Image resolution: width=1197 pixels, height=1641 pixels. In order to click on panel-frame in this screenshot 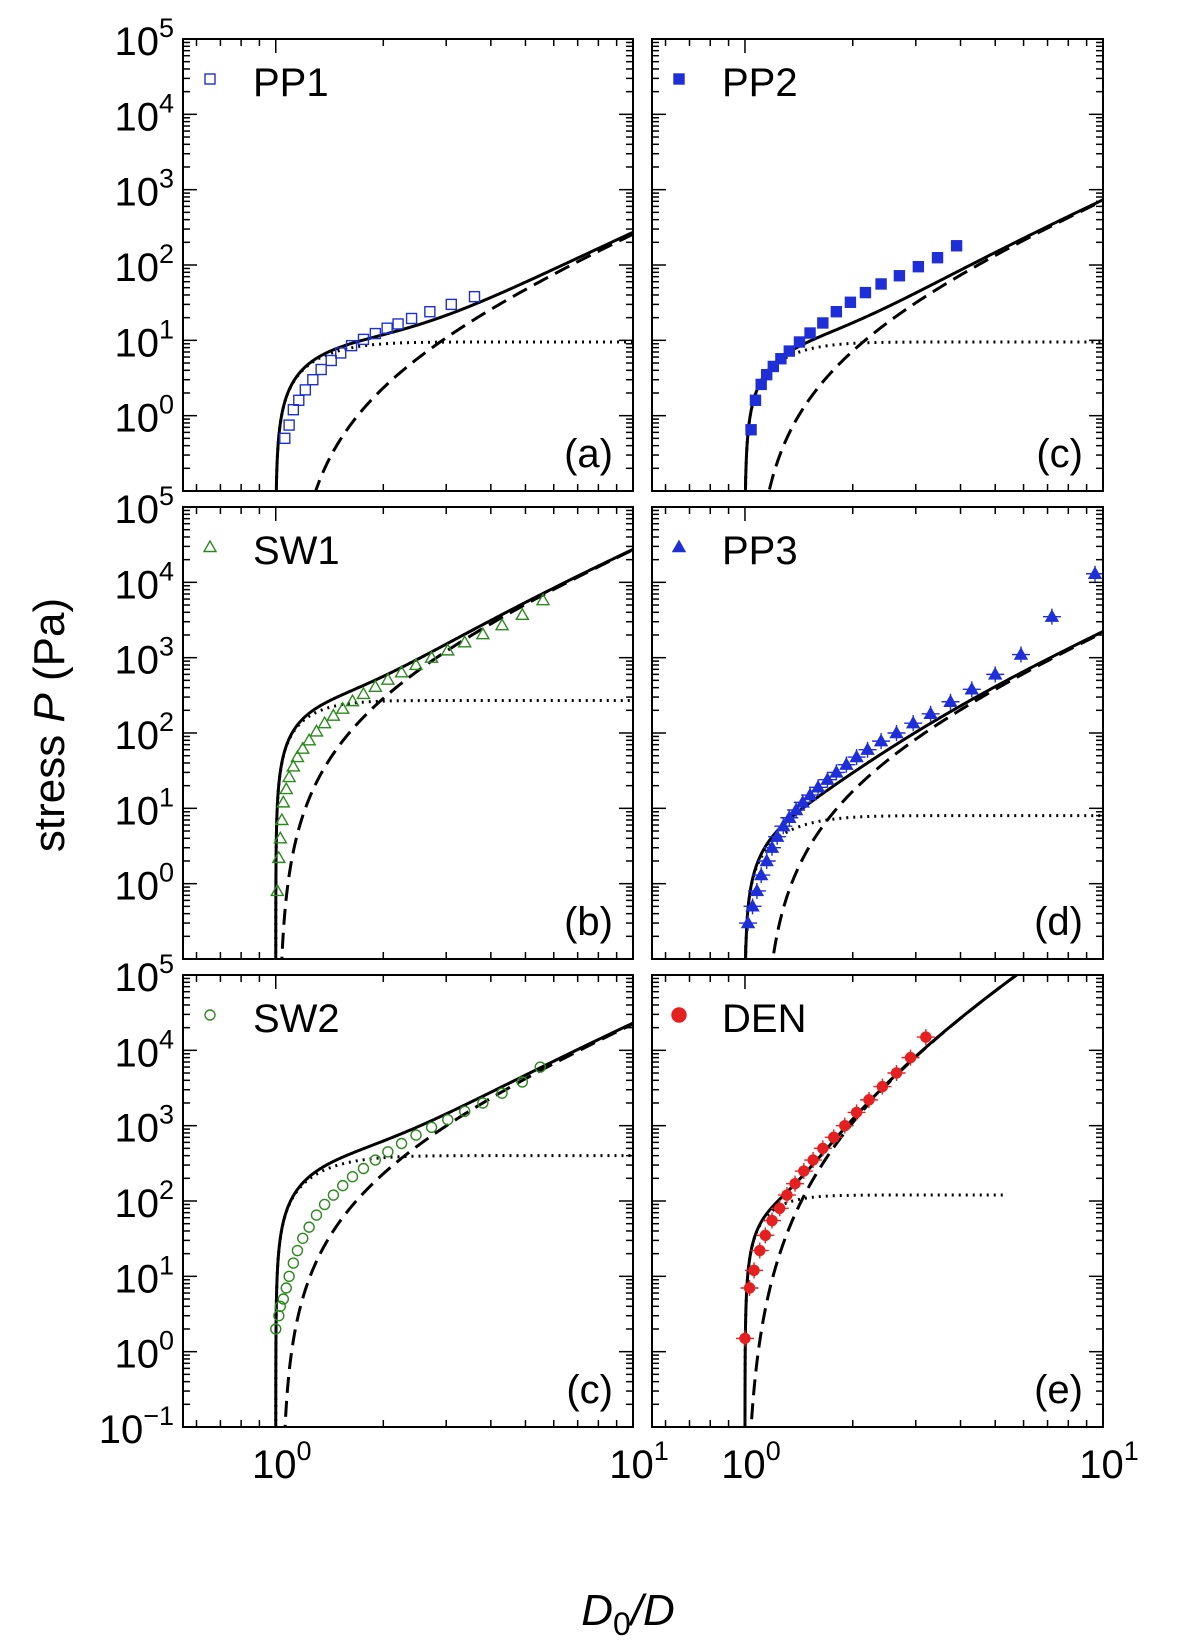, I will do `click(877, 733)`.